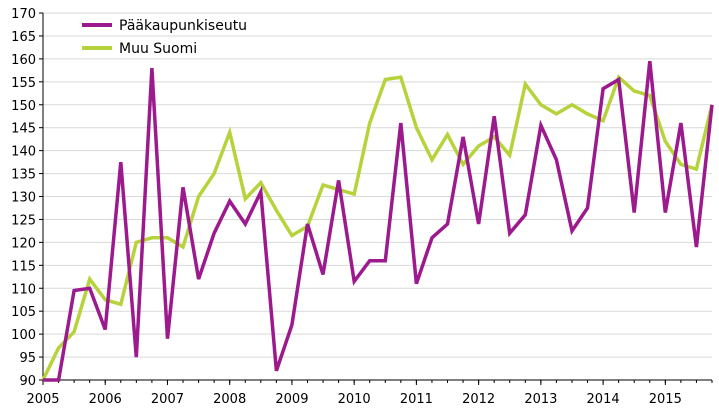 This screenshot has height=413, width=719. What do you see at coordinates (354, 399) in the screenshot?
I see `x-tick-label: 2010` at bounding box center [354, 399].